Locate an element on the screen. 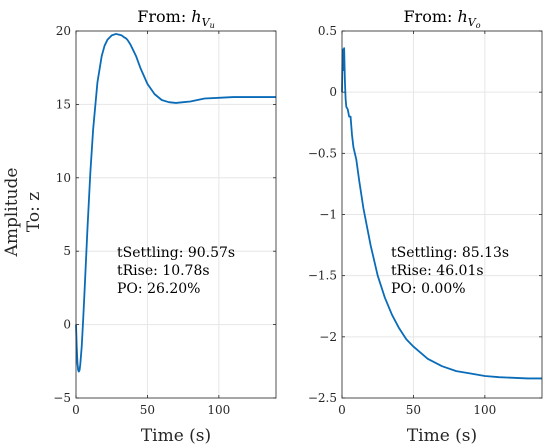 Image resolution: width=550 pixels, height=447 pixels. y-tick-label: 0.5 is located at coordinates (327, 31).